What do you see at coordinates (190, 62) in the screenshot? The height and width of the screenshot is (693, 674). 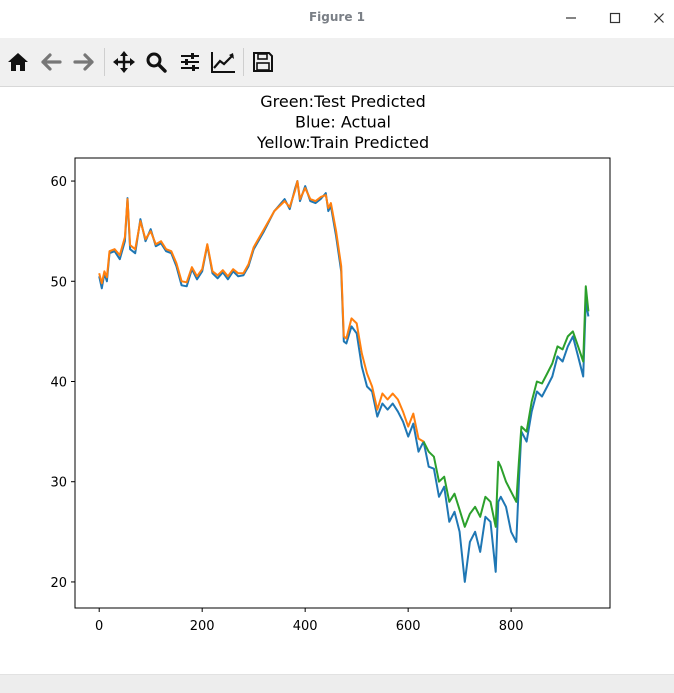 I see `configure-subplots-icon` at bounding box center [190, 62].